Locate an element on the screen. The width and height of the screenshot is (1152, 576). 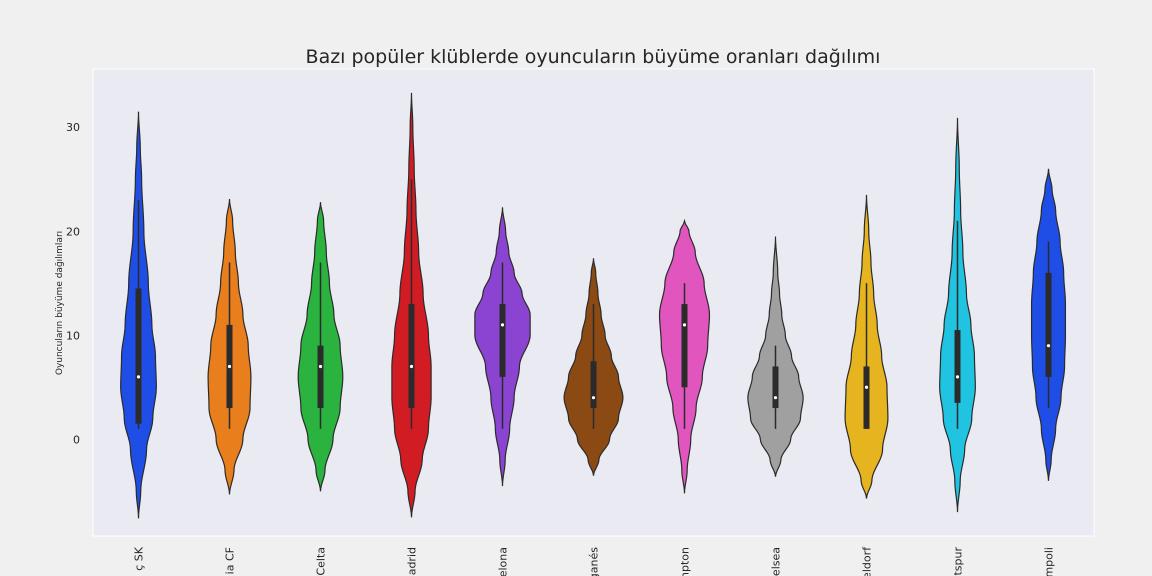
y-tick-label: 20 is located at coordinates (73, 231).